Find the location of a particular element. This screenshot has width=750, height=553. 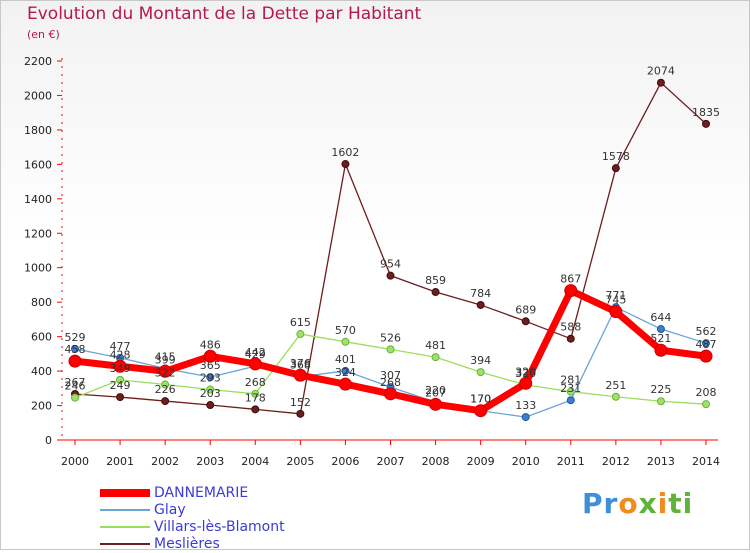

data-label-villars-l-s-blamont: 225 is located at coordinates (660, 389).